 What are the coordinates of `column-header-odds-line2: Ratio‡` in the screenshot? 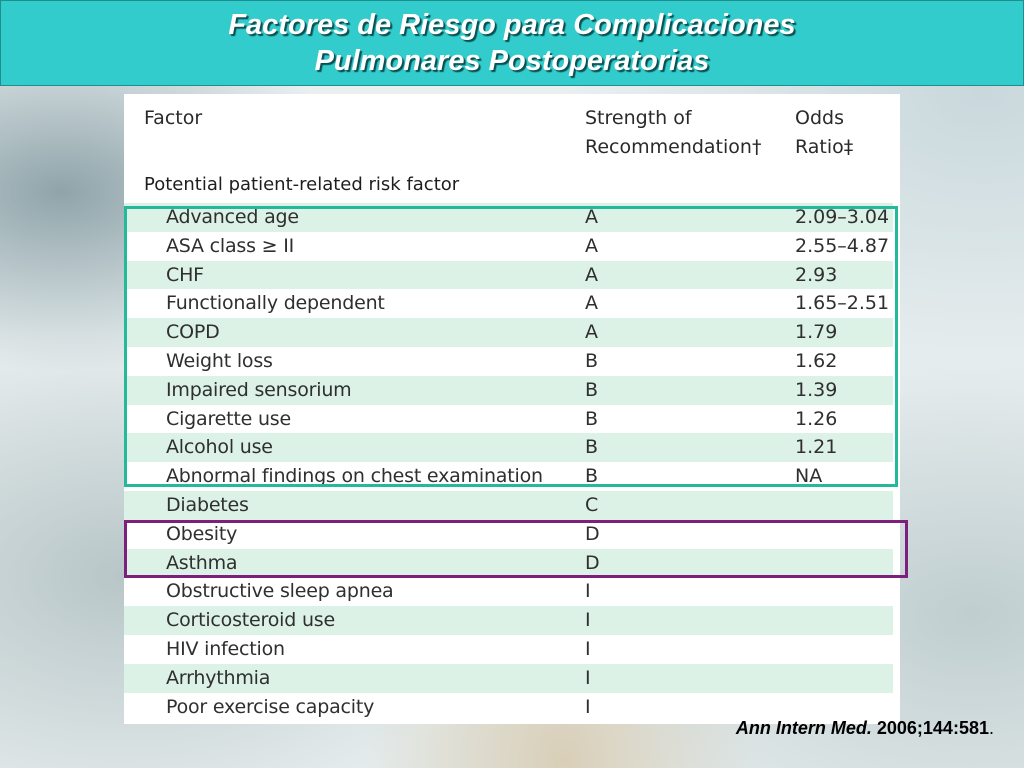 It's located at (824, 147).